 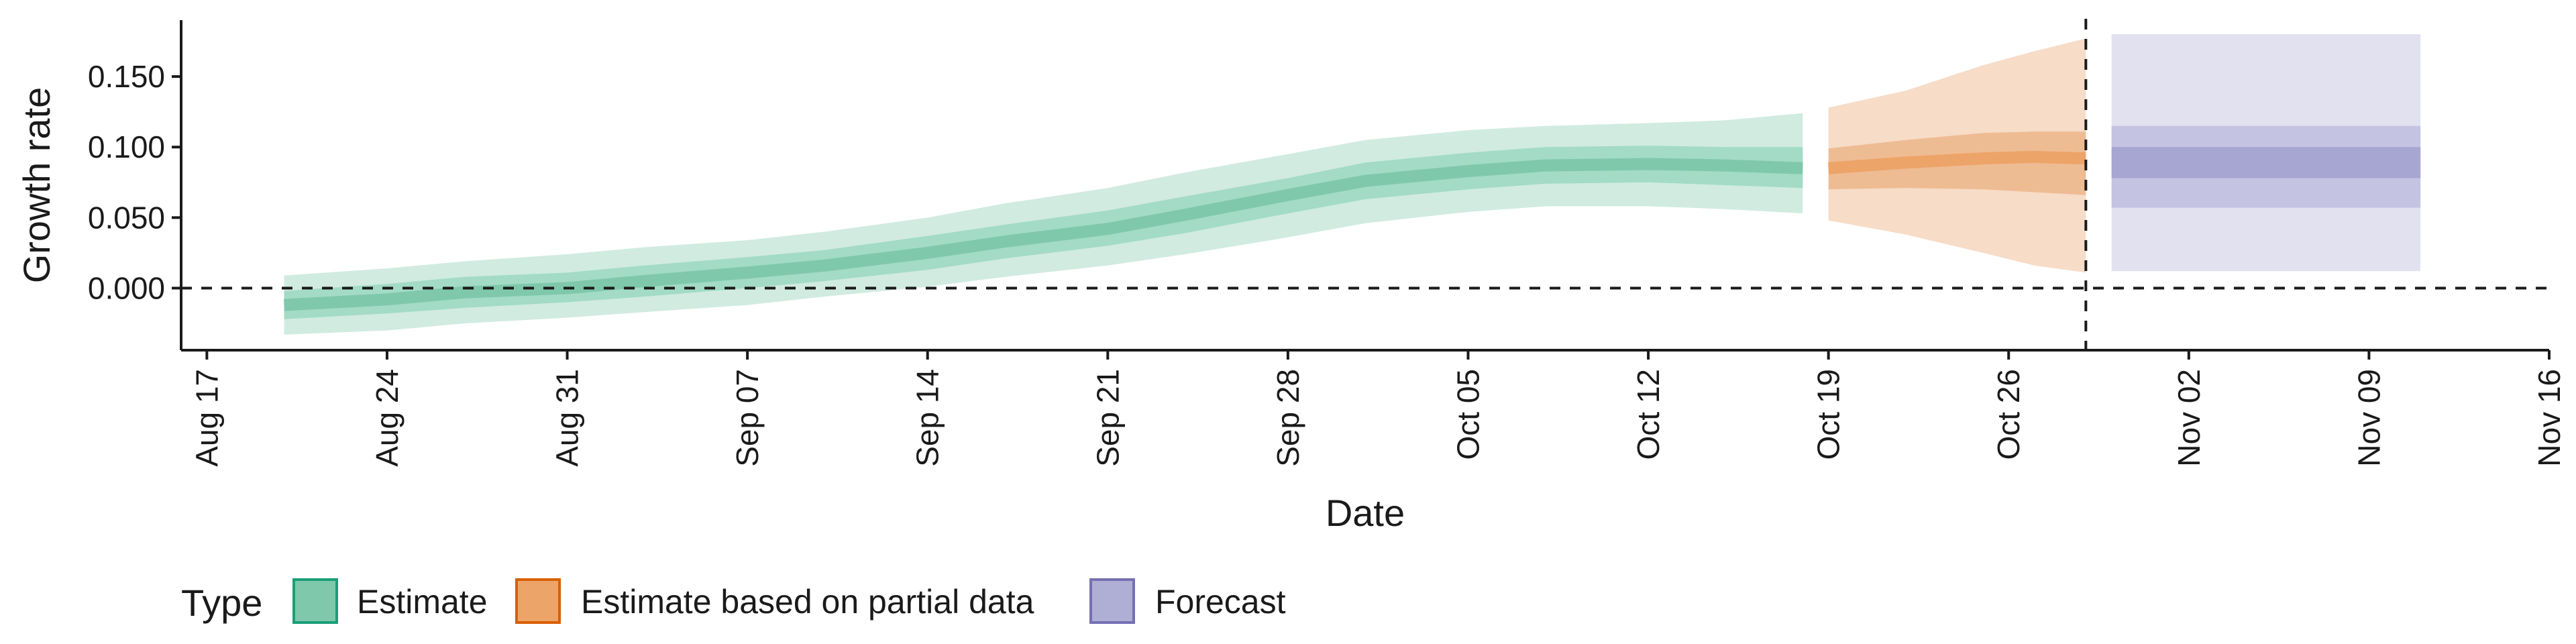 What do you see at coordinates (126, 287) in the screenshot?
I see `y-tick-label: 0.000` at bounding box center [126, 287].